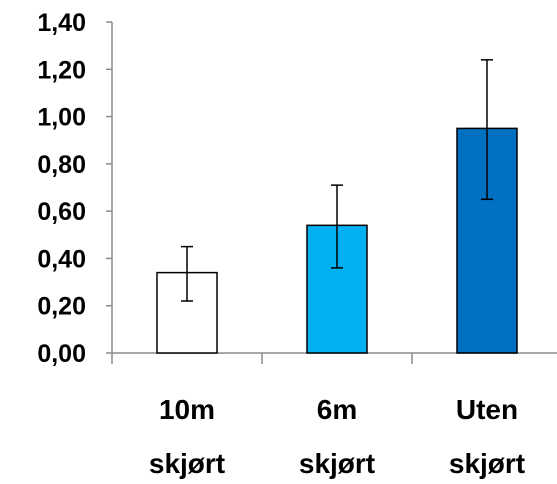 This screenshot has height=484, width=557. Describe the element at coordinates (61, 23) in the screenshot. I see `y-tick-label: 1,40` at that location.